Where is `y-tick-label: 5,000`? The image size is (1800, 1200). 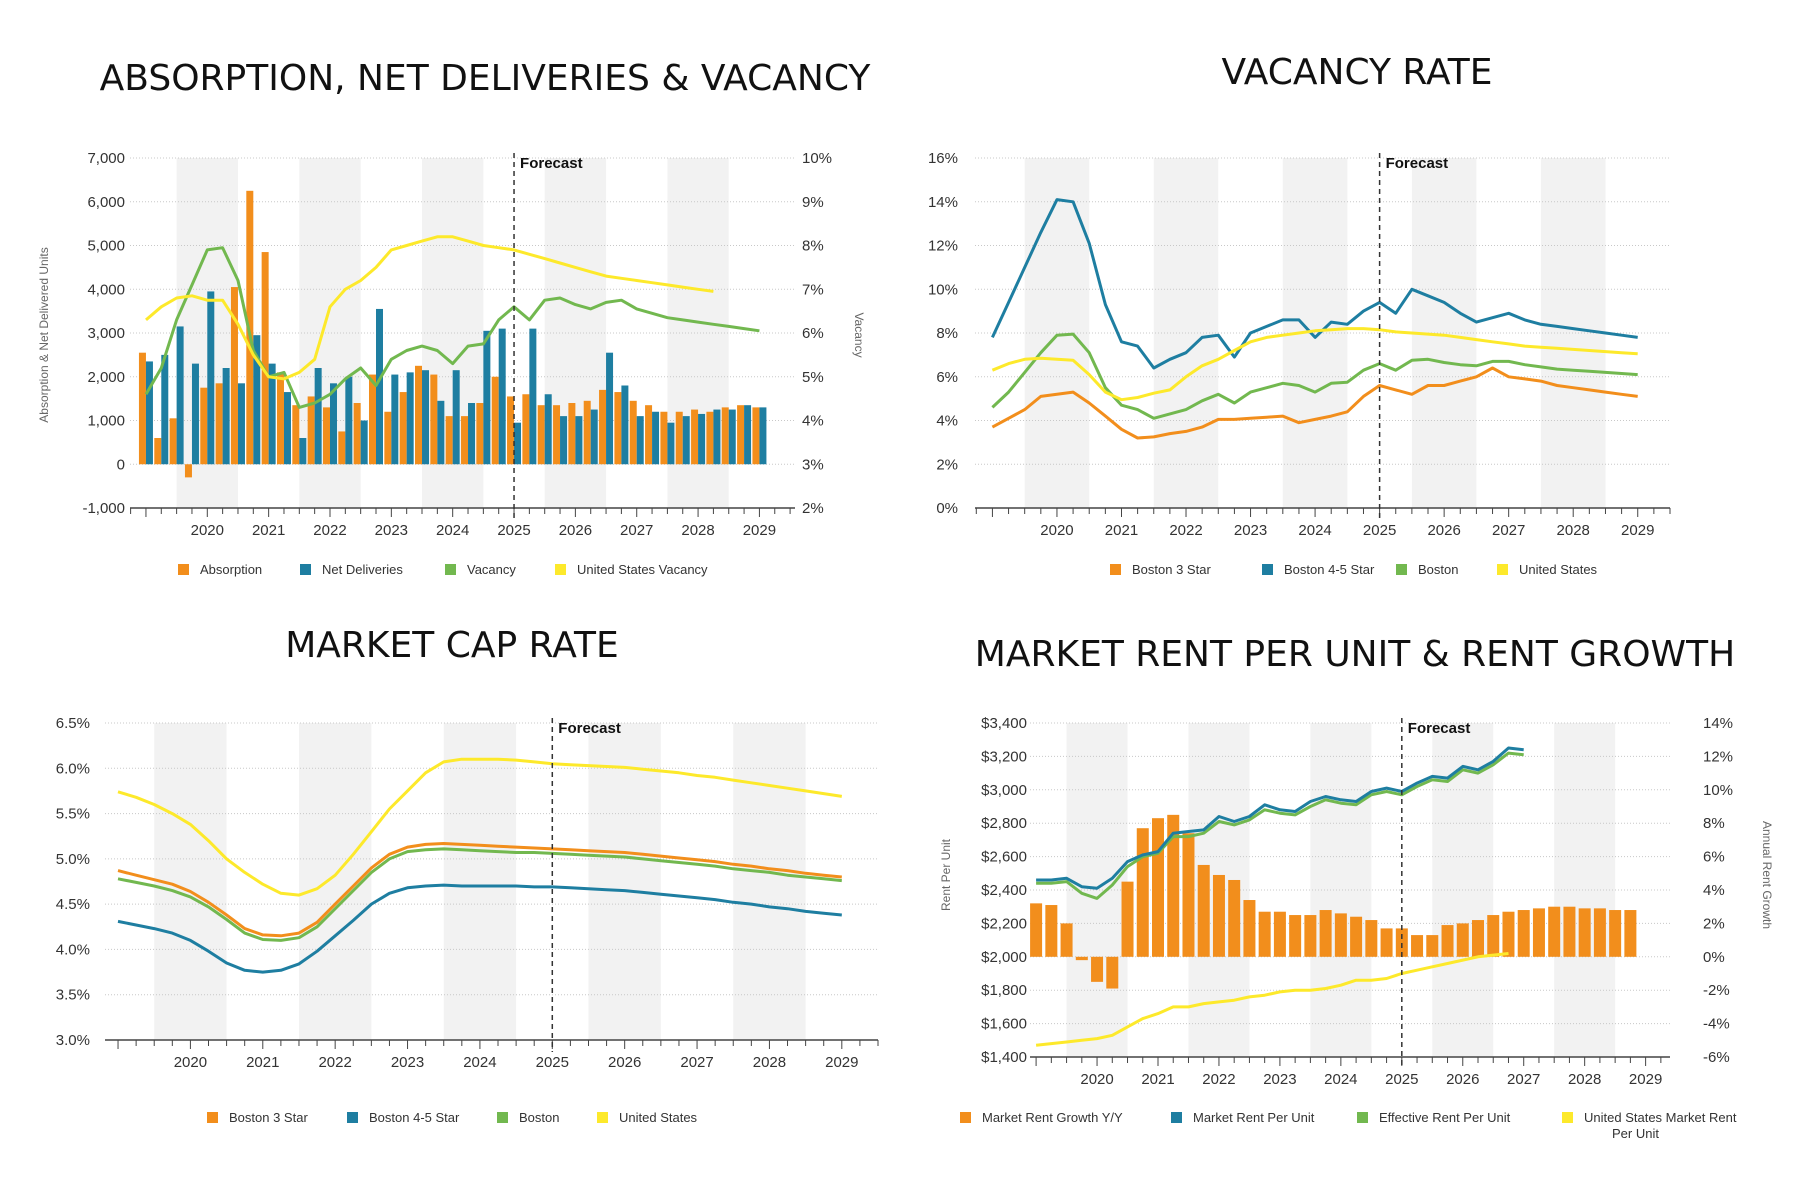 y-tick-label: 5,000 is located at coordinates (106, 246).